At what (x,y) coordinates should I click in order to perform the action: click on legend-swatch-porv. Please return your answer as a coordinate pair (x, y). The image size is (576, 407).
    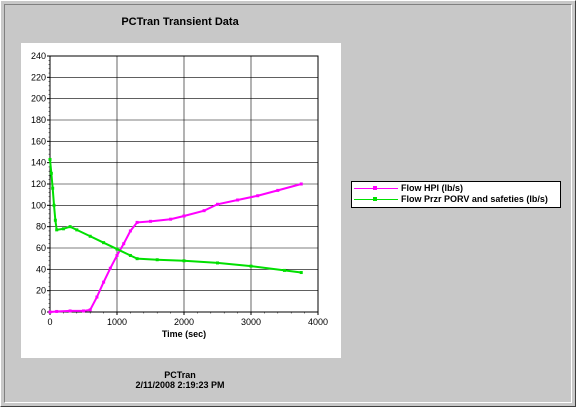
    Looking at the image, I should click on (376, 199).